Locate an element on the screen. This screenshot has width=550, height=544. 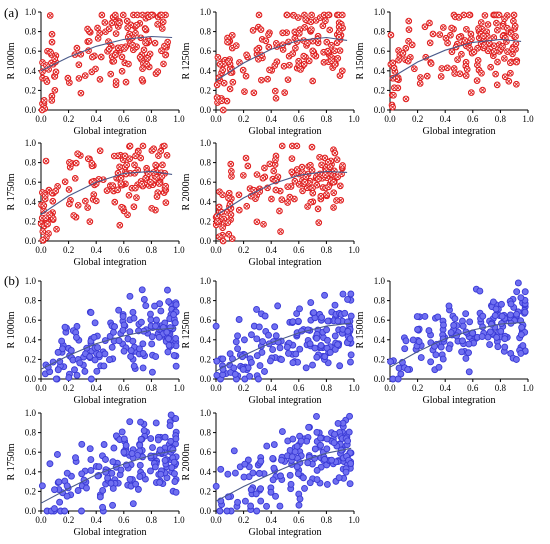
x-tick-label: 1.0 is located at coordinates (354, 119).